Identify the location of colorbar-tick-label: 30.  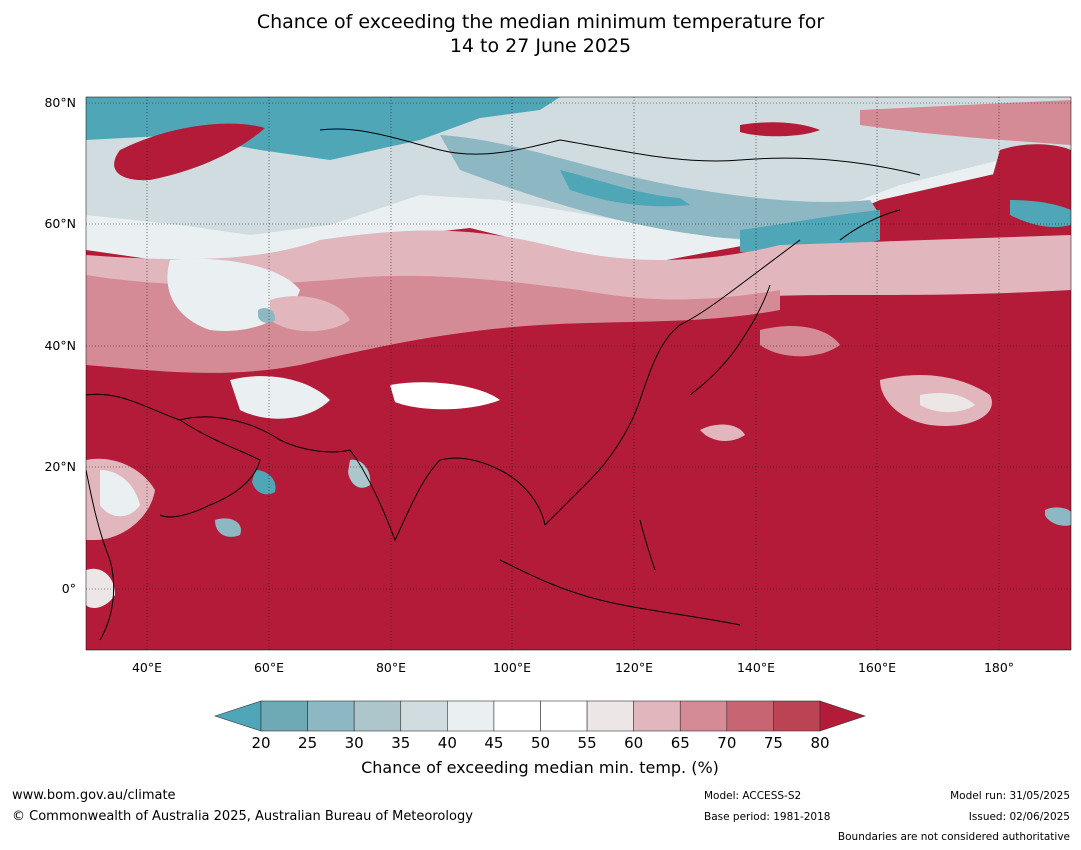
(354, 743).